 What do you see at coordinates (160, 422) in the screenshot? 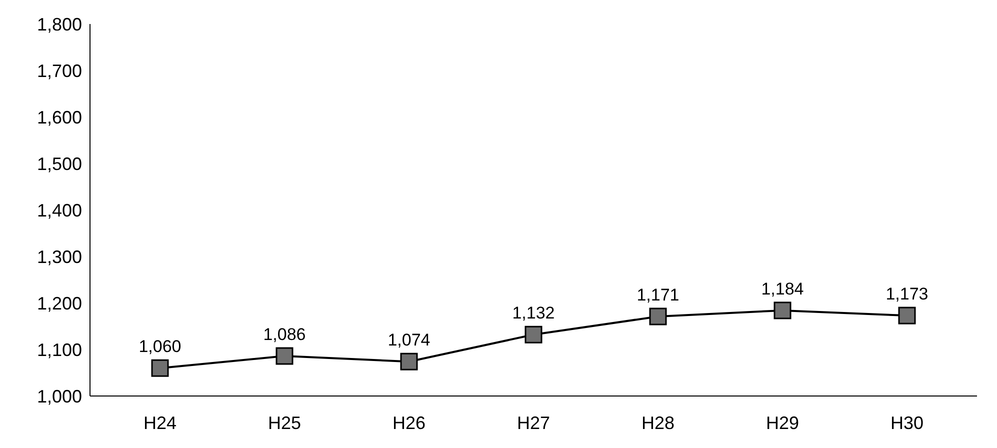
I see `x-tick-label: H24` at bounding box center [160, 422].